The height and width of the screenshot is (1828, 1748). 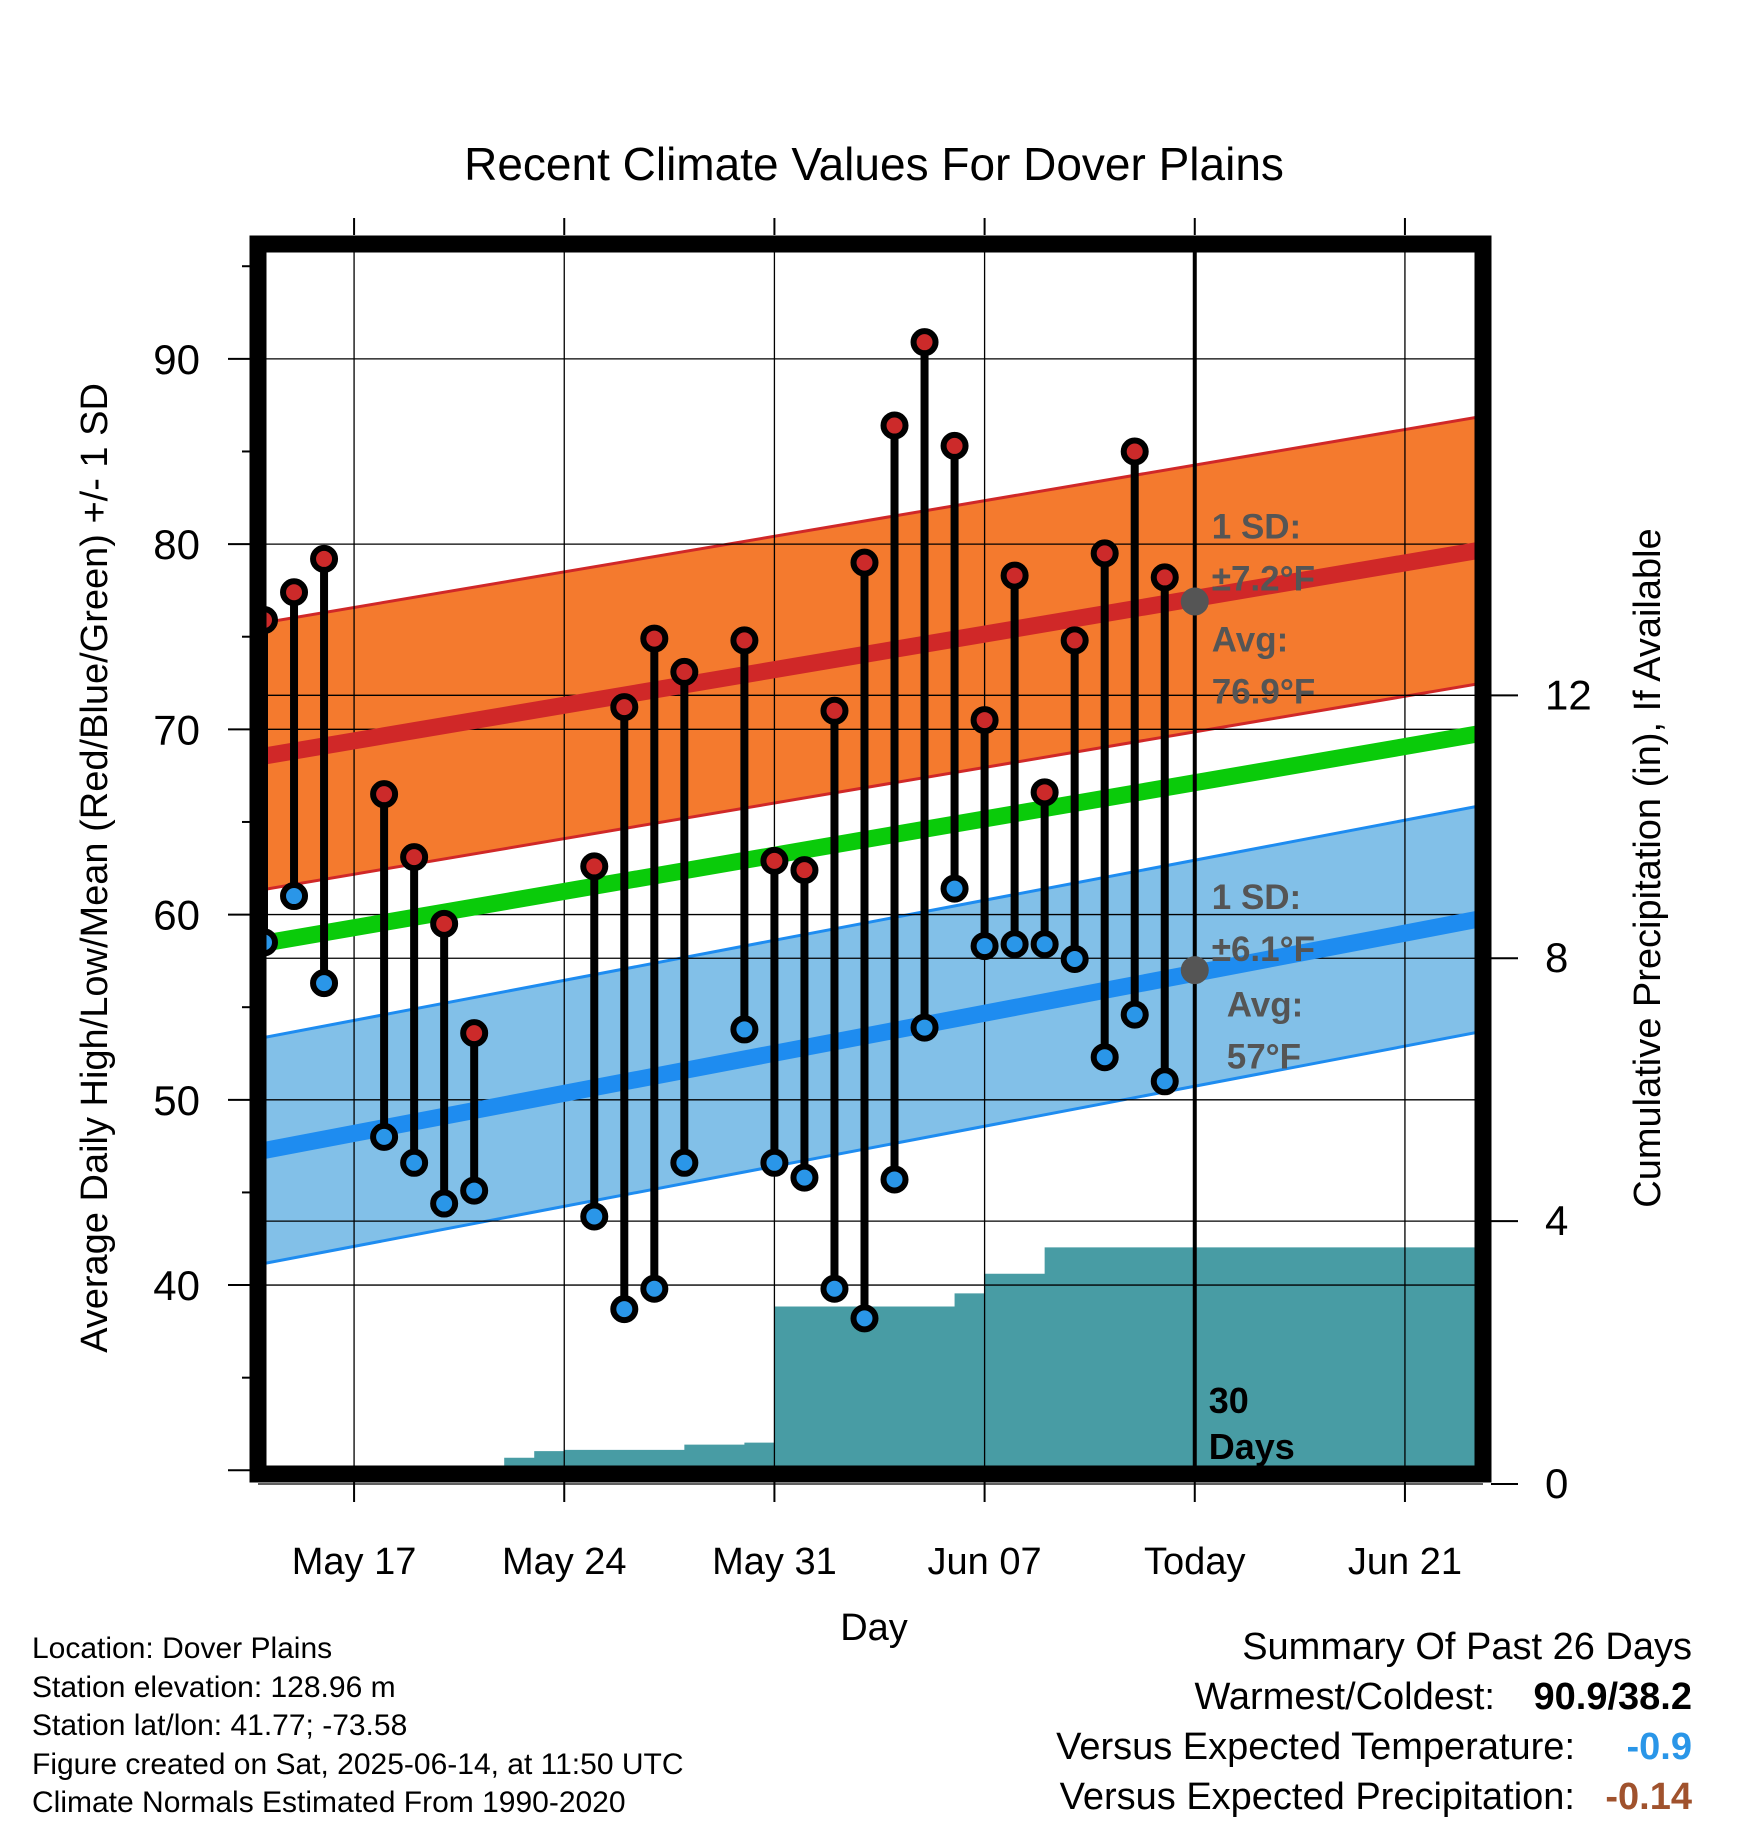 What do you see at coordinates (214, 1687) in the screenshot?
I see `elevation-text: Station elevation: 128.96 m` at bounding box center [214, 1687].